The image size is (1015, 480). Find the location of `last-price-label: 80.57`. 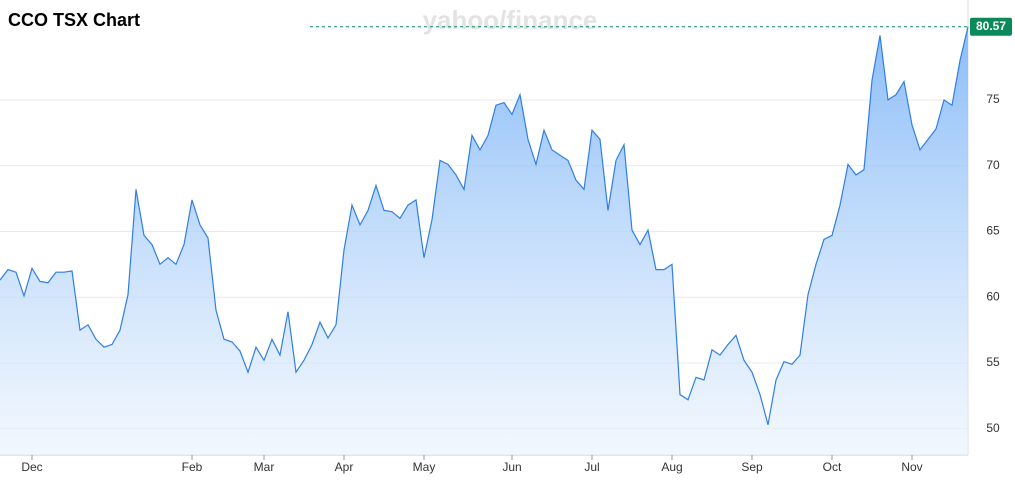

last-price-label: 80.57 is located at coordinates (991, 26).